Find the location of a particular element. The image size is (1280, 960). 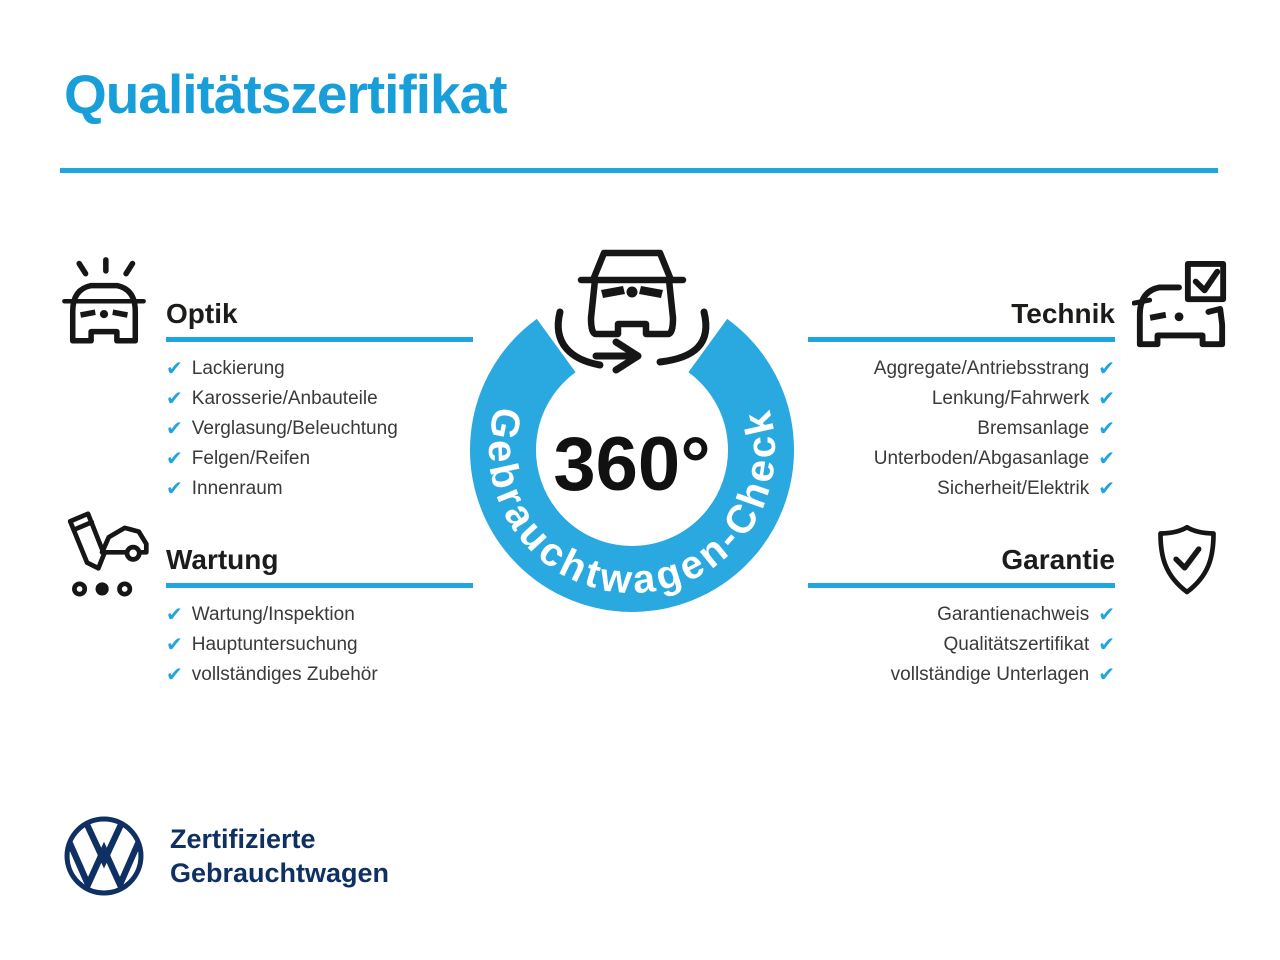

checklist-item: ✔ Sicherheit/Elektrik is located at coordinates (961, 489).